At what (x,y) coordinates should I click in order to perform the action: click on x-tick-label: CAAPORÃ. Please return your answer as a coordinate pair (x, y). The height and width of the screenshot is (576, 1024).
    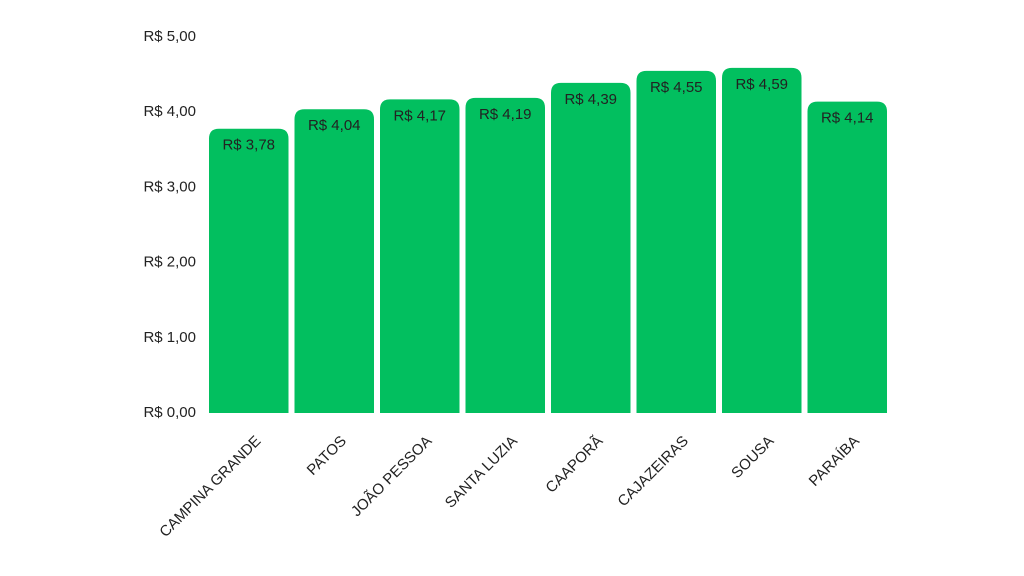
    Looking at the image, I should click on (574, 465).